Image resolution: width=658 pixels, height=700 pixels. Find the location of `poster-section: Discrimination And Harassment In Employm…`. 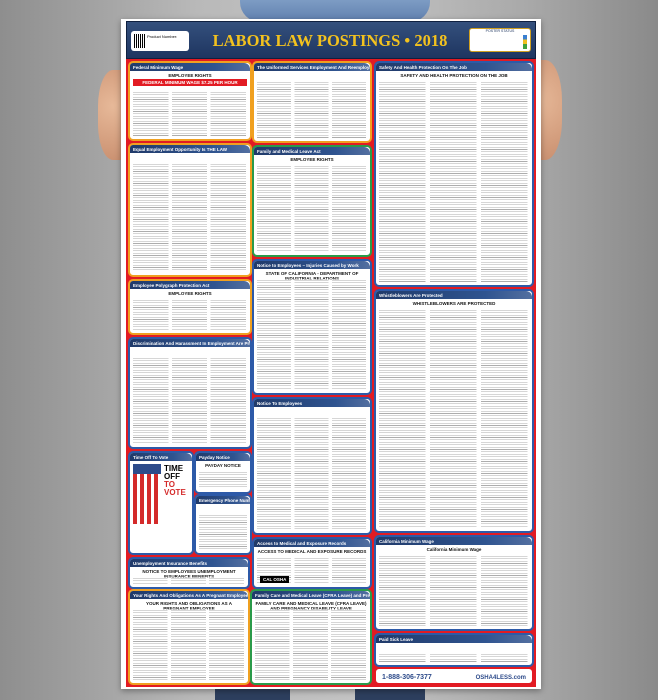

poster-section: Discrimination And Harassment In Employm… is located at coordinates (190, 393).